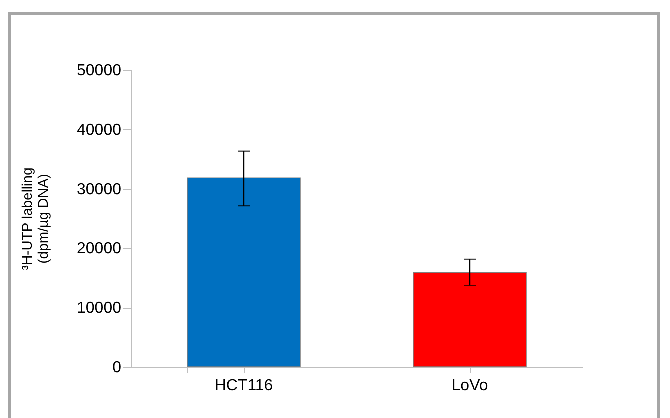 The width and height of the screenshot is (670, 418). I want to click on x-tick-label: HCT116, so click(244, 386).